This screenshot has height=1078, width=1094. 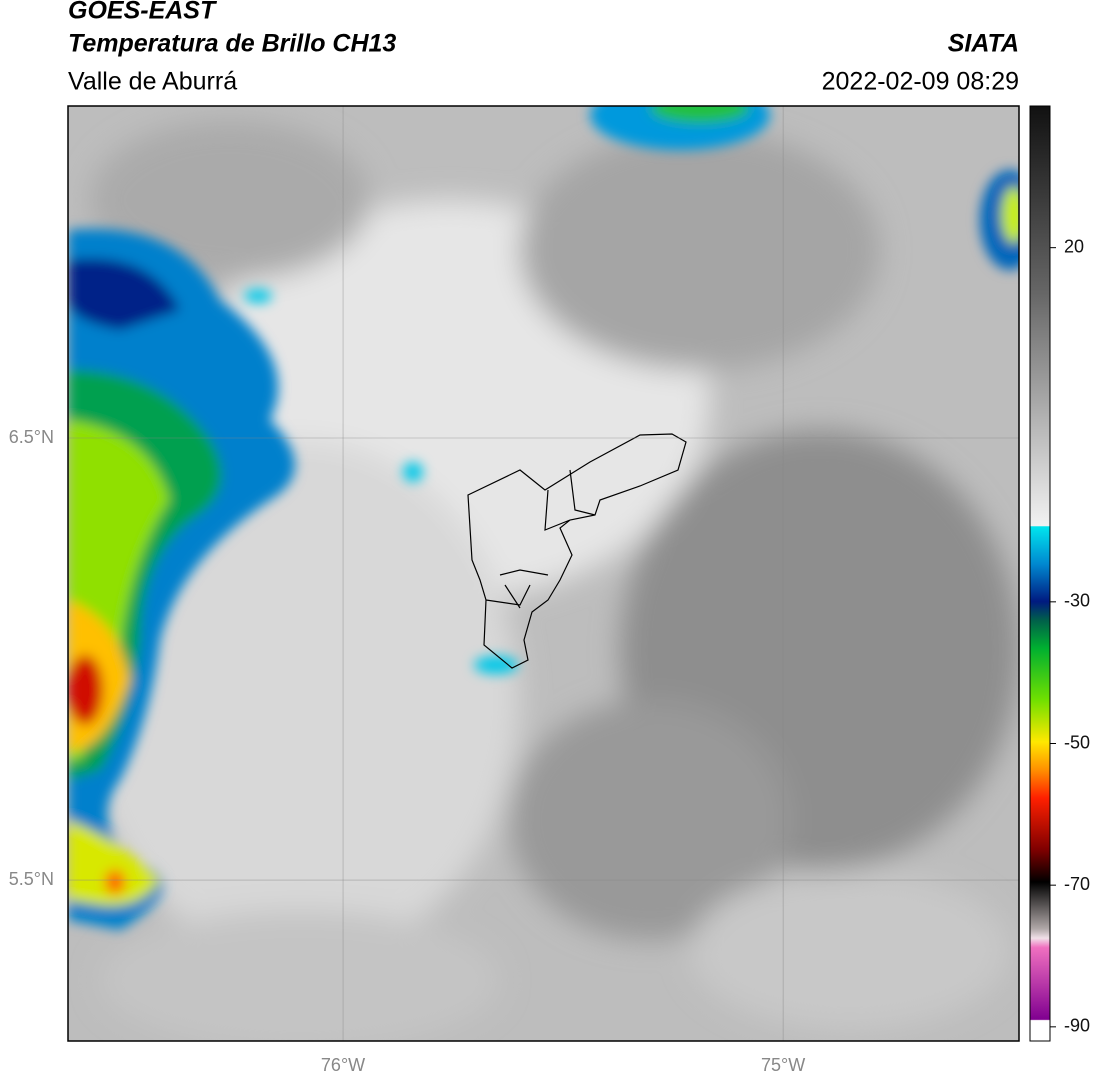 I want to click on lat-label: 5.5°N, so click(x=31, y=879).